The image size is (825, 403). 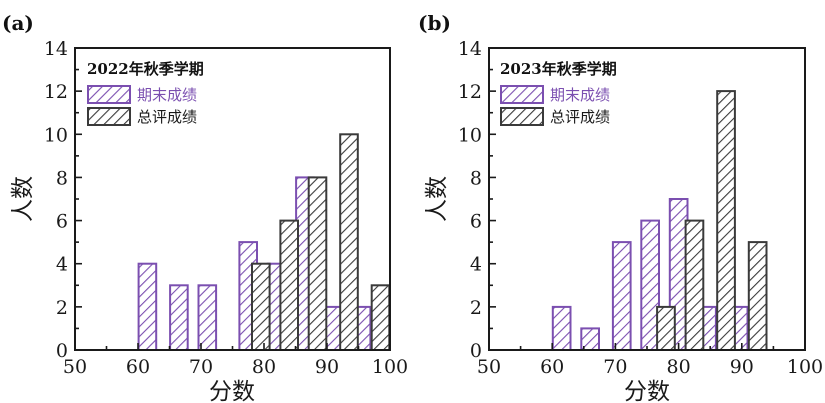 I want to click on panel-a-x-tick-label-90: 90, so click(x=327, y=367).